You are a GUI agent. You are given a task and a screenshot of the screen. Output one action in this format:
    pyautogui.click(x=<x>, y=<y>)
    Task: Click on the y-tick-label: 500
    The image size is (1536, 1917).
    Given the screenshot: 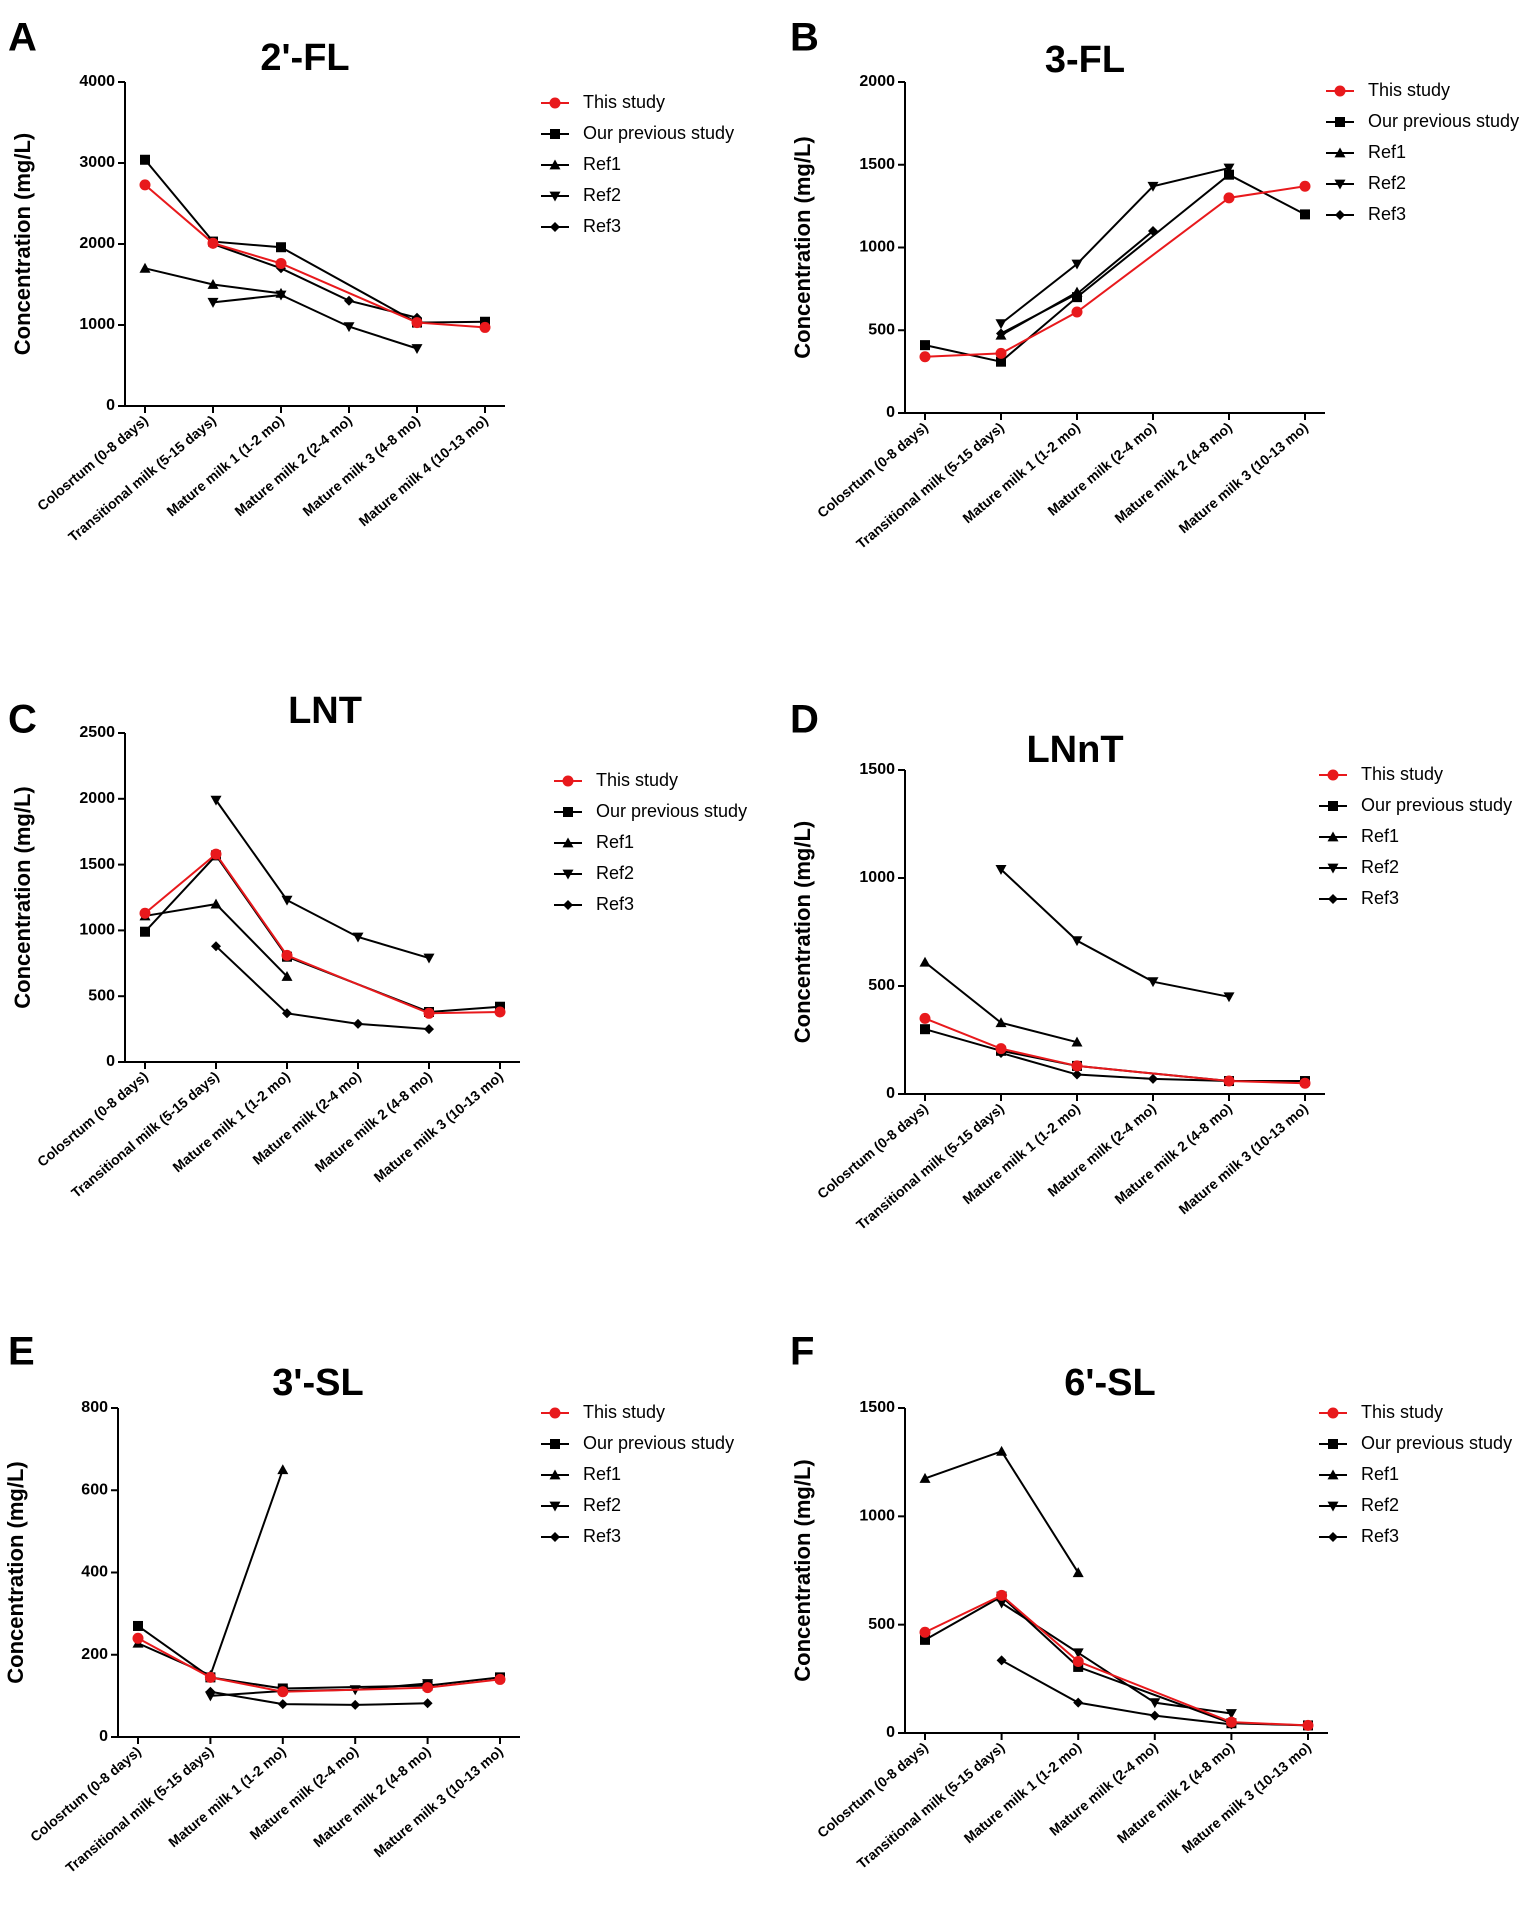 What is the action you would take?
    pyautogui.click(x=881, y=1624)
    